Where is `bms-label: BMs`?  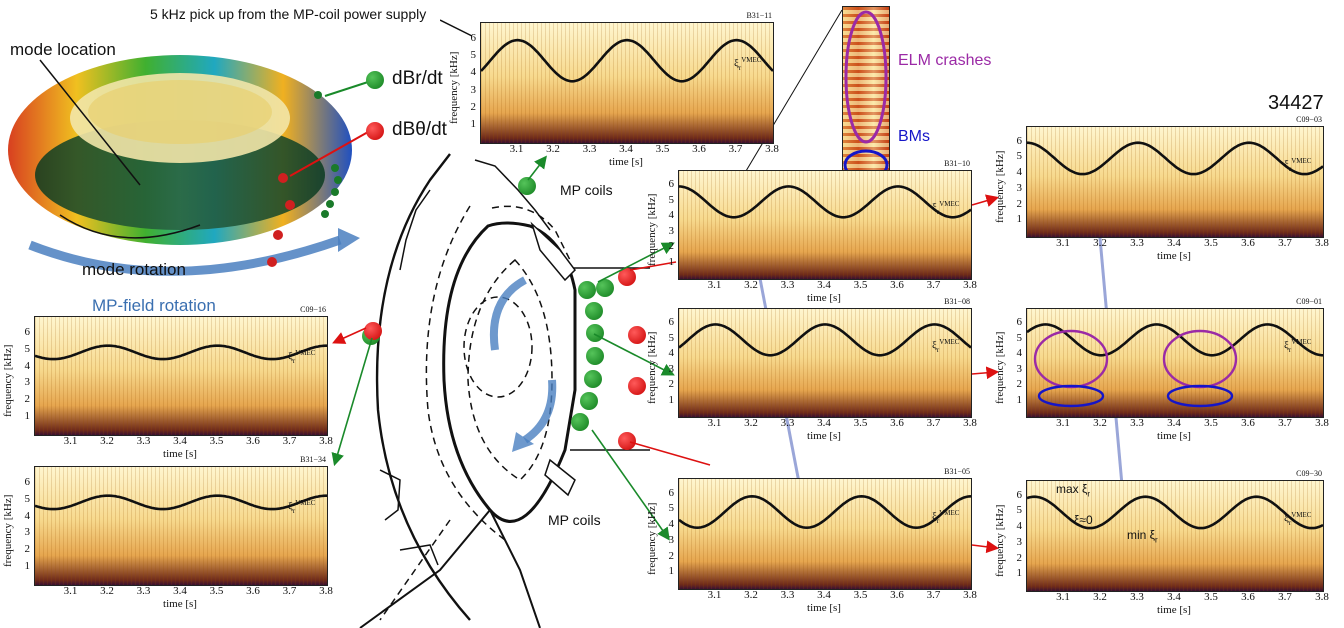
bms-label: BMs is located at coordinates (914, 136).